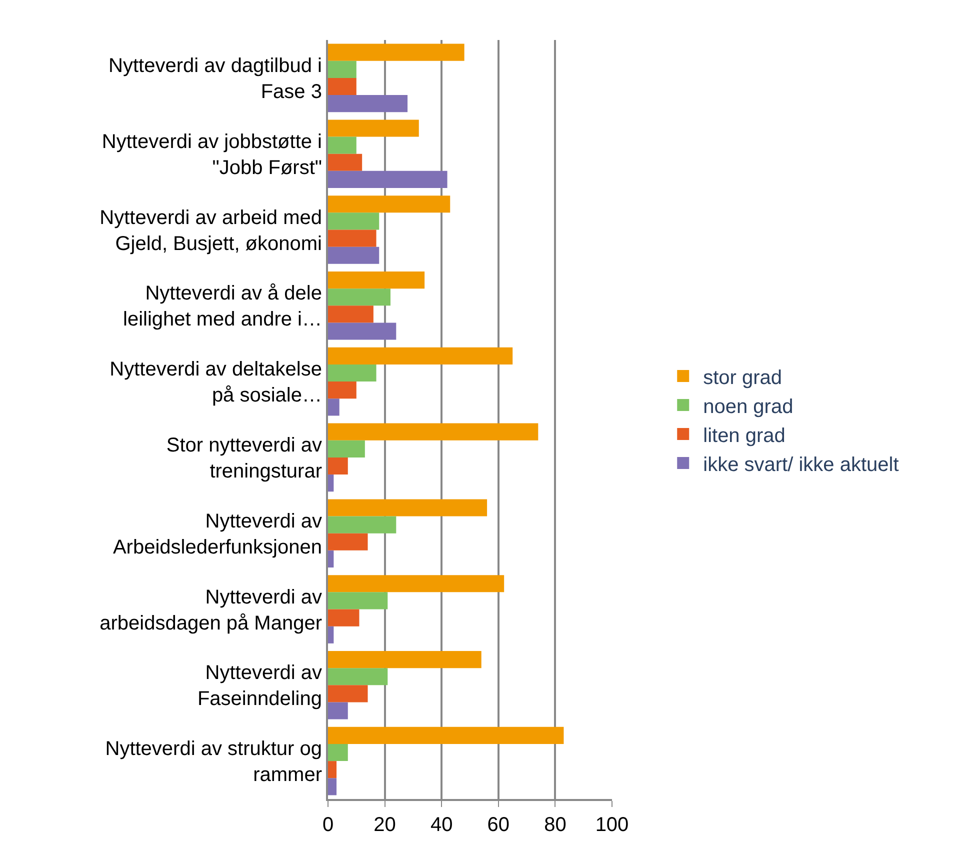 Image resolution: width=956 pixels, height=848 pixels. I want to click on y-tick-label: Nytteverdi av struktur og rammer, so click(213, 762).